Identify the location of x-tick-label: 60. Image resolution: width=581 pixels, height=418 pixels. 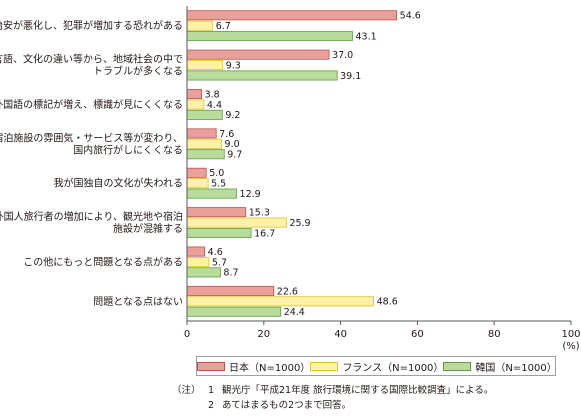
(417, 334).